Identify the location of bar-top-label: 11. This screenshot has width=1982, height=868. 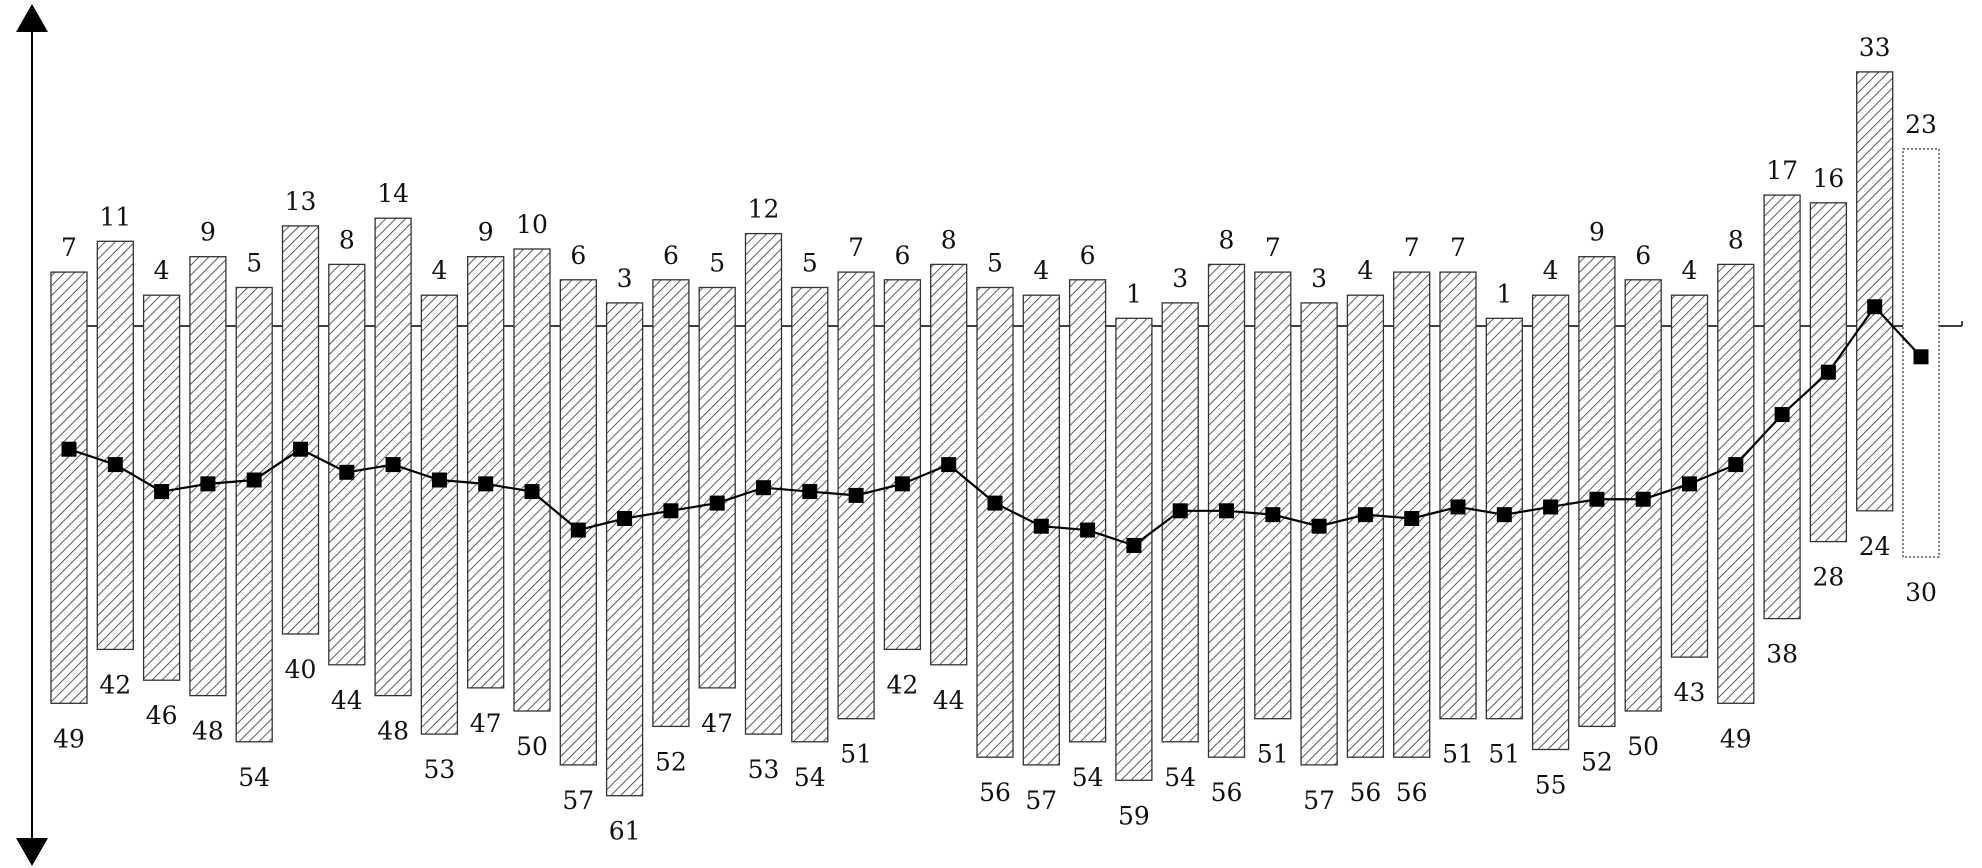
(115, 216).